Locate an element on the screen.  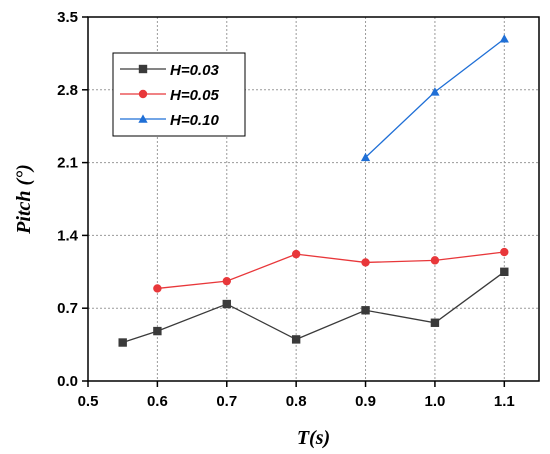
y-tick-label: 3.5 is located at coordinates (67, 17).